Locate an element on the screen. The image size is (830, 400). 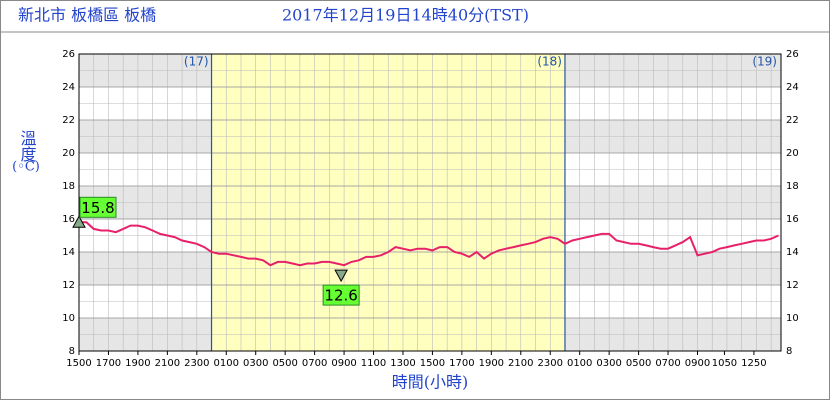
y-tick-label-right: 26 is located at coordinates (792, 54).